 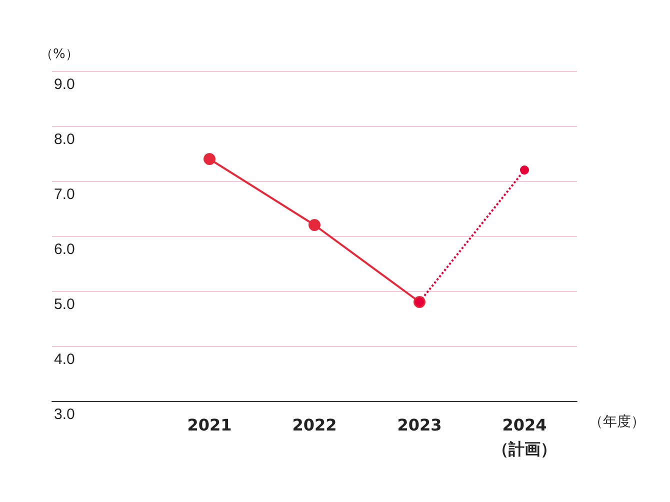 What do you see at coordinates (314, 425) in the screenshot?
I see `x-tick-label: 2022` at bounding box center [314, 425].